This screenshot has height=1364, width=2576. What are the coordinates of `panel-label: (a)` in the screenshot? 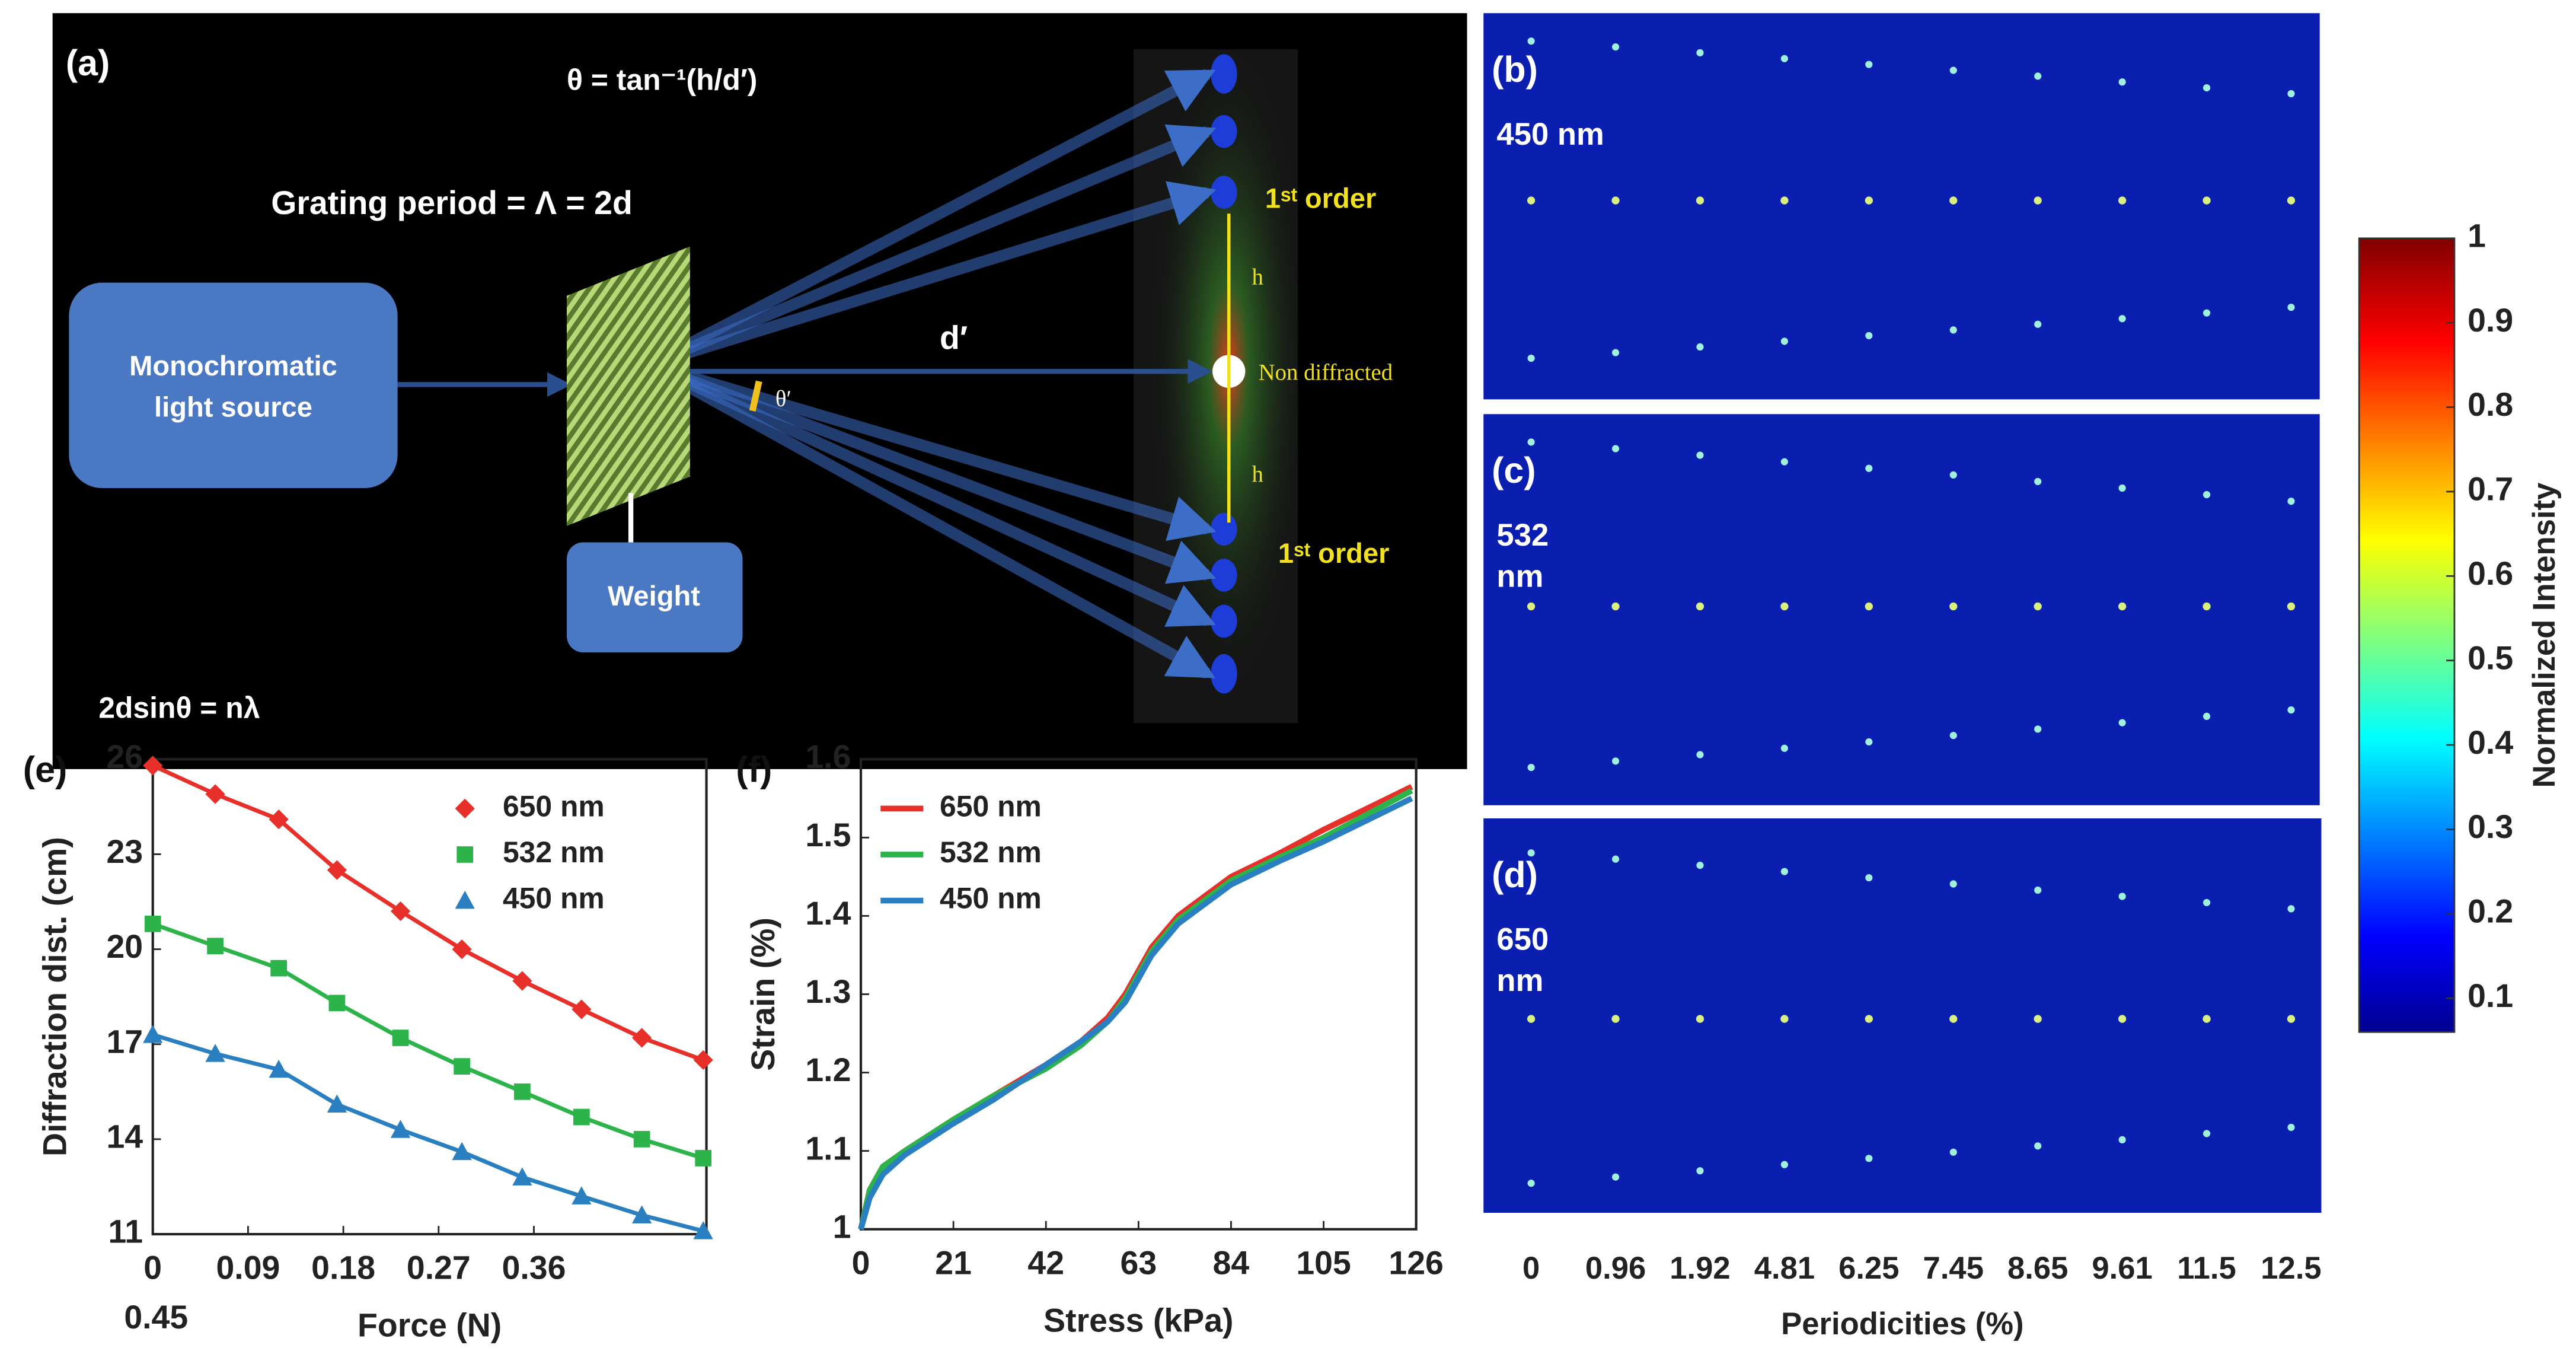 It's located at (88, 63).